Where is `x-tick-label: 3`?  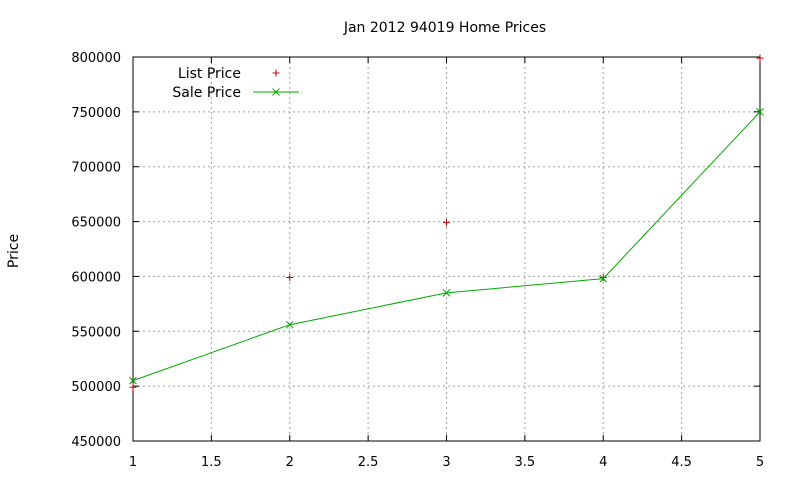 x-tick-label: 3 is located at coordinates (446, 462).